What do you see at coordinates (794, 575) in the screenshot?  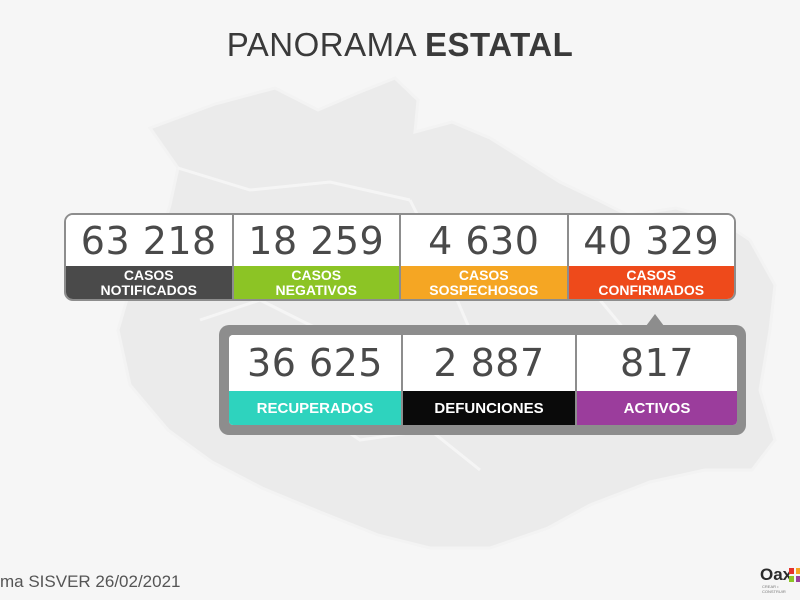 I see `oaxaca-x-logo-icon` at bounding box center [794, 575].